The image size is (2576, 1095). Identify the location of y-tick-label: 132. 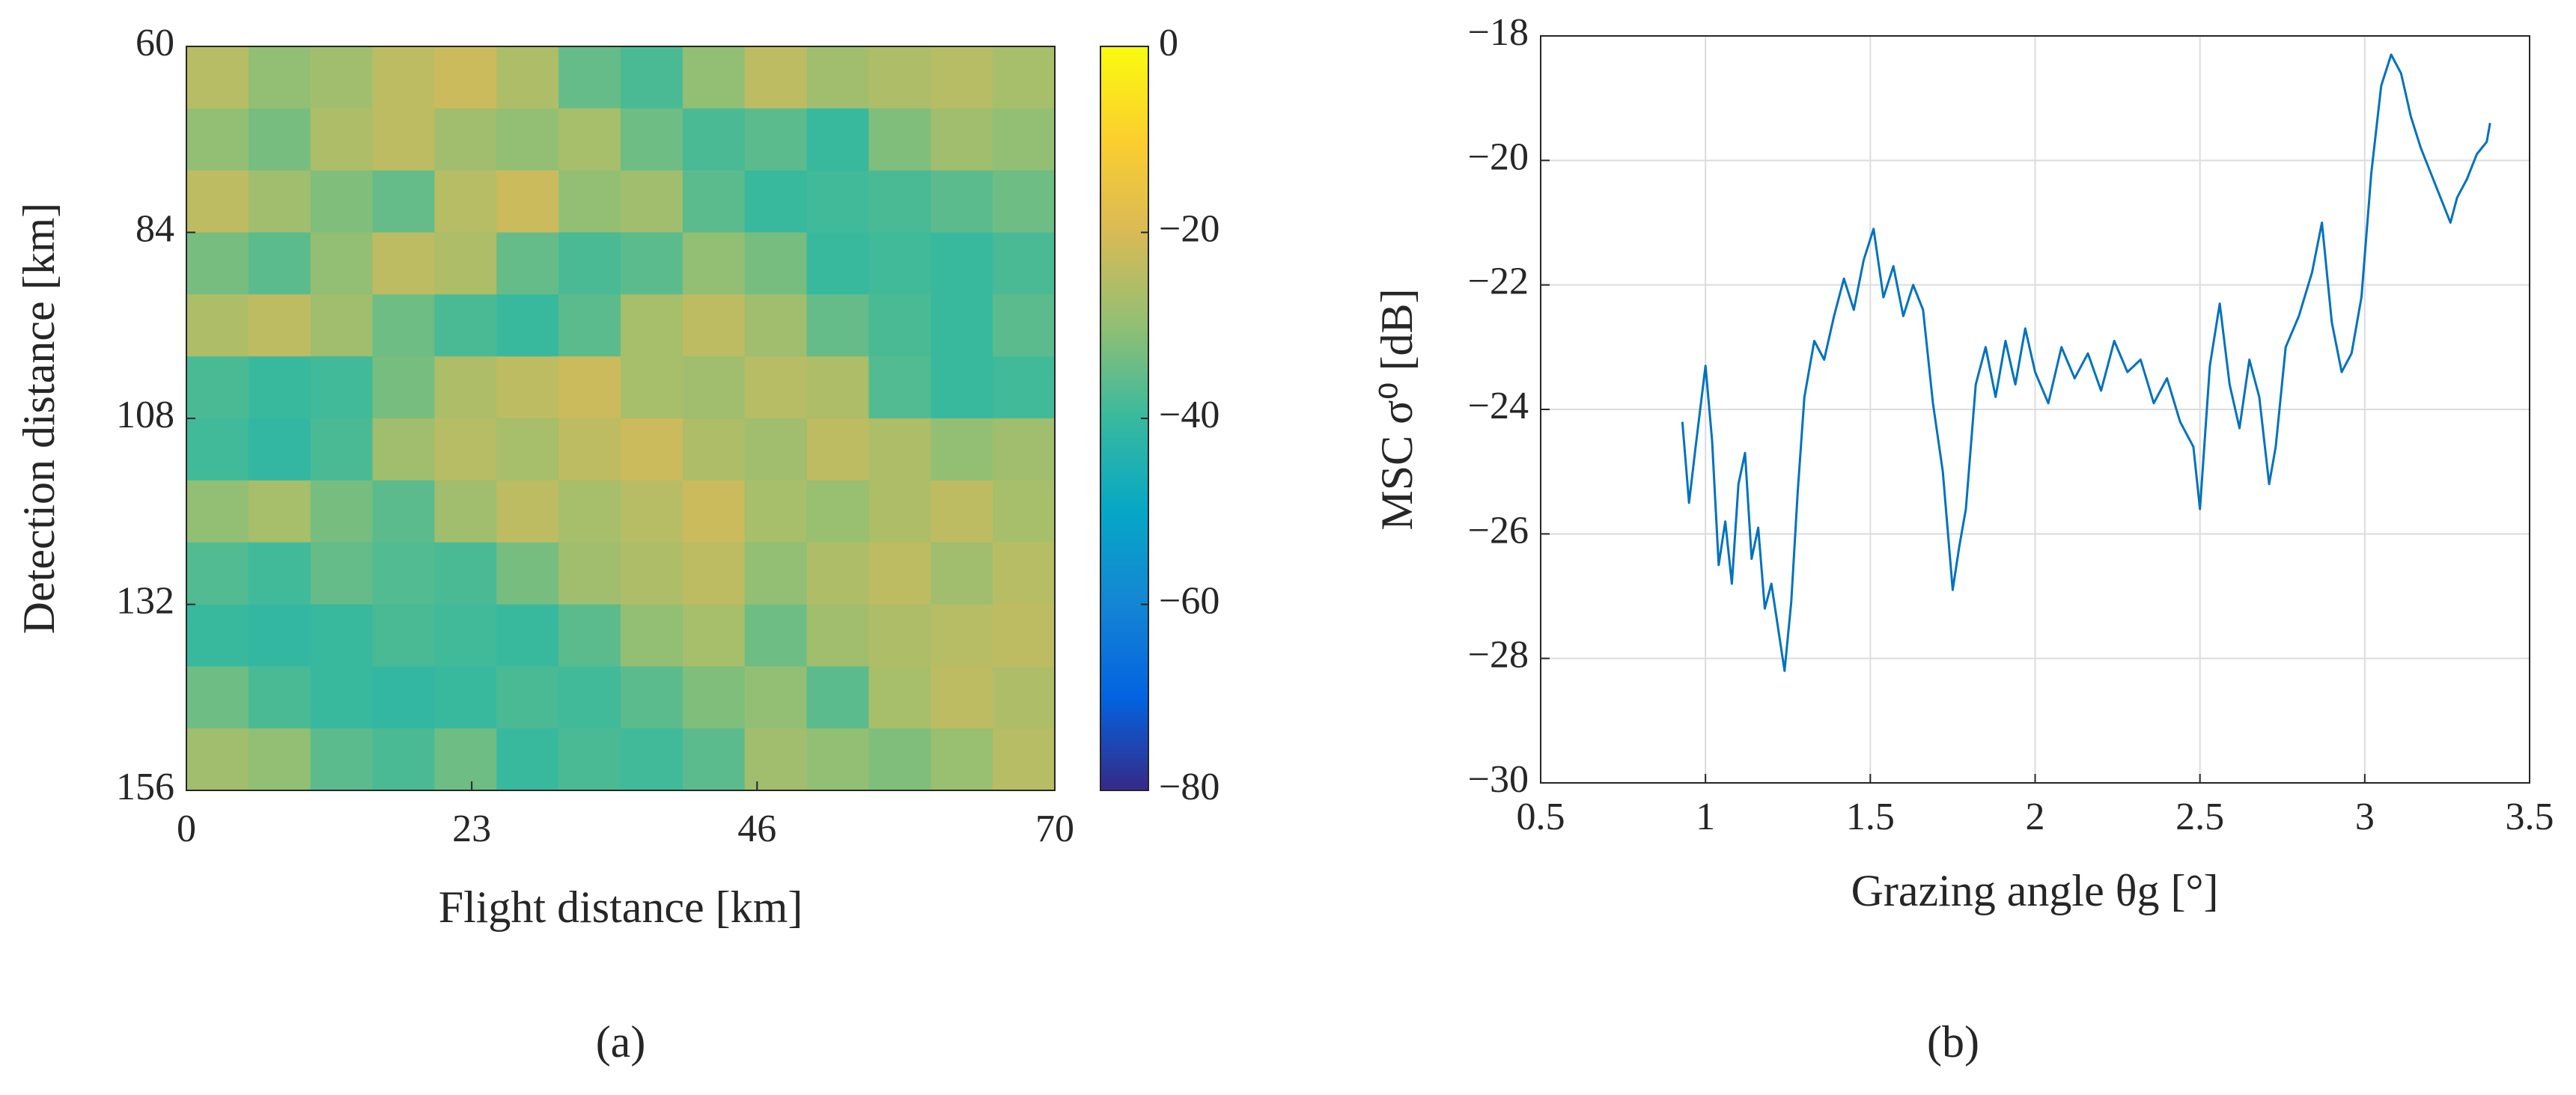
(145, 600).